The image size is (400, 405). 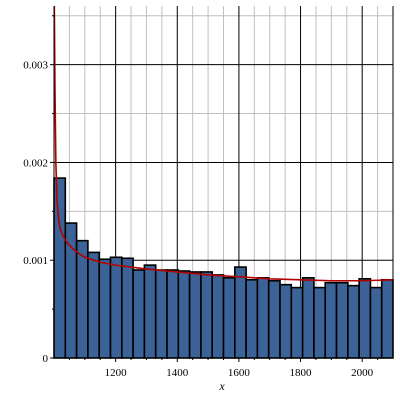 What do you see at coordinates (35, 66) in the screenshot?
I see `y-tick-label: 0.003` at bounding box center [35, 66].